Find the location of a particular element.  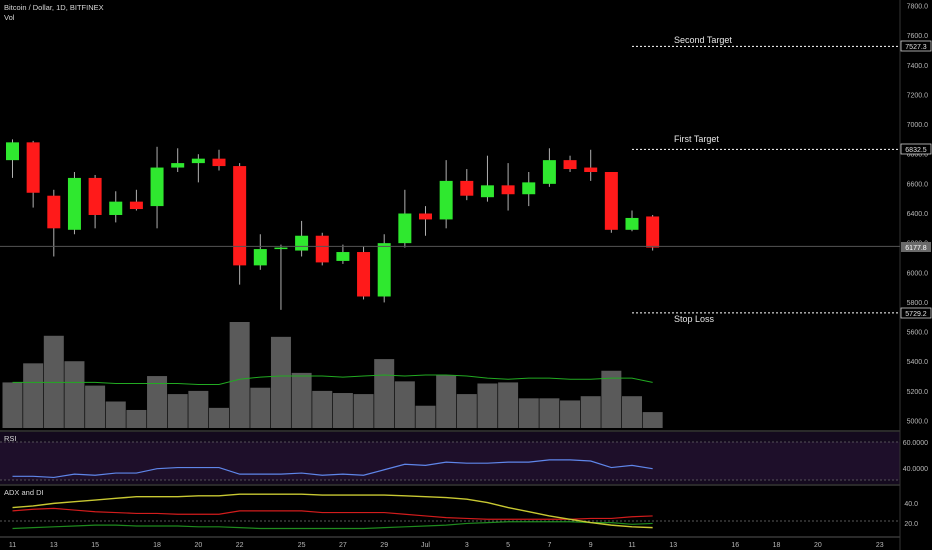

svg-text: 5729.2 is located at coordinates (916, 314).